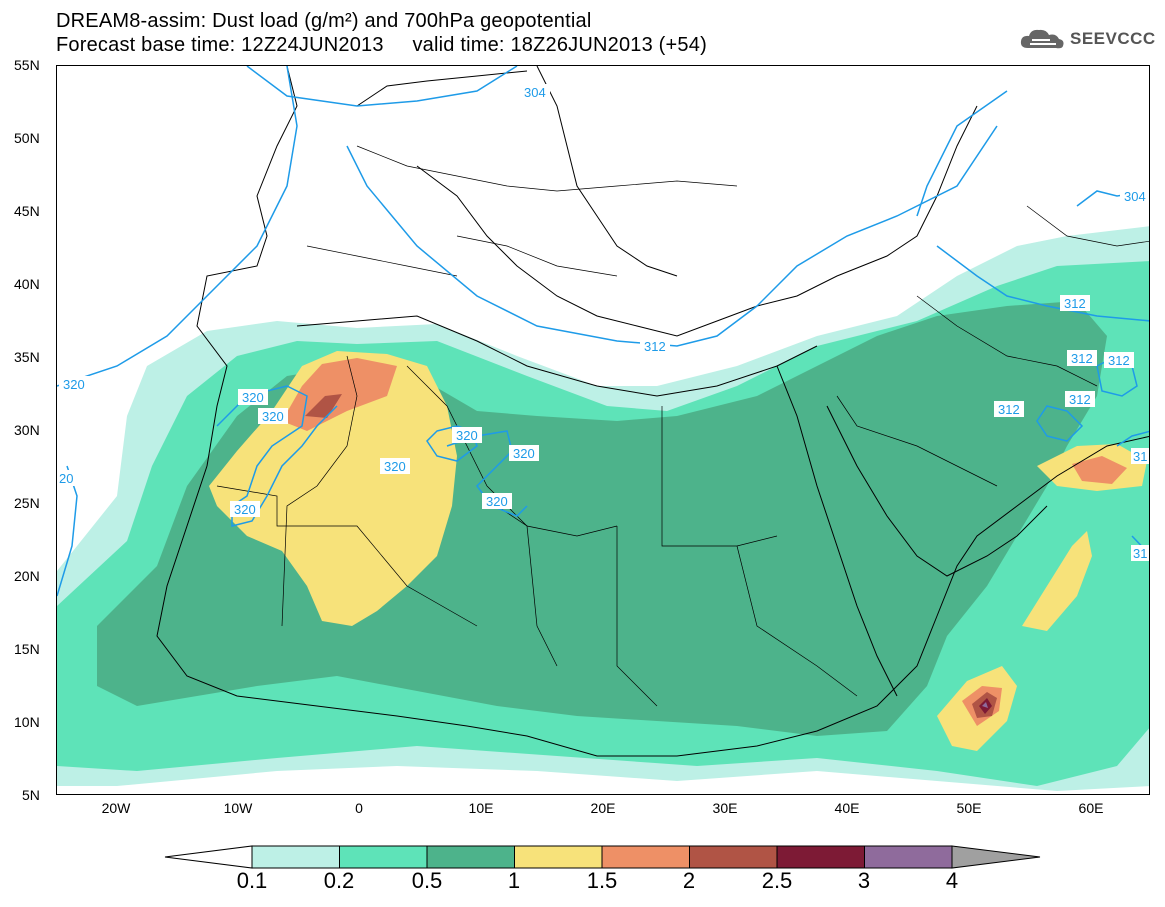  Describe the element at coordinates (996, 857) in the screenshot. I see `colorbar-cell-over` at that location.